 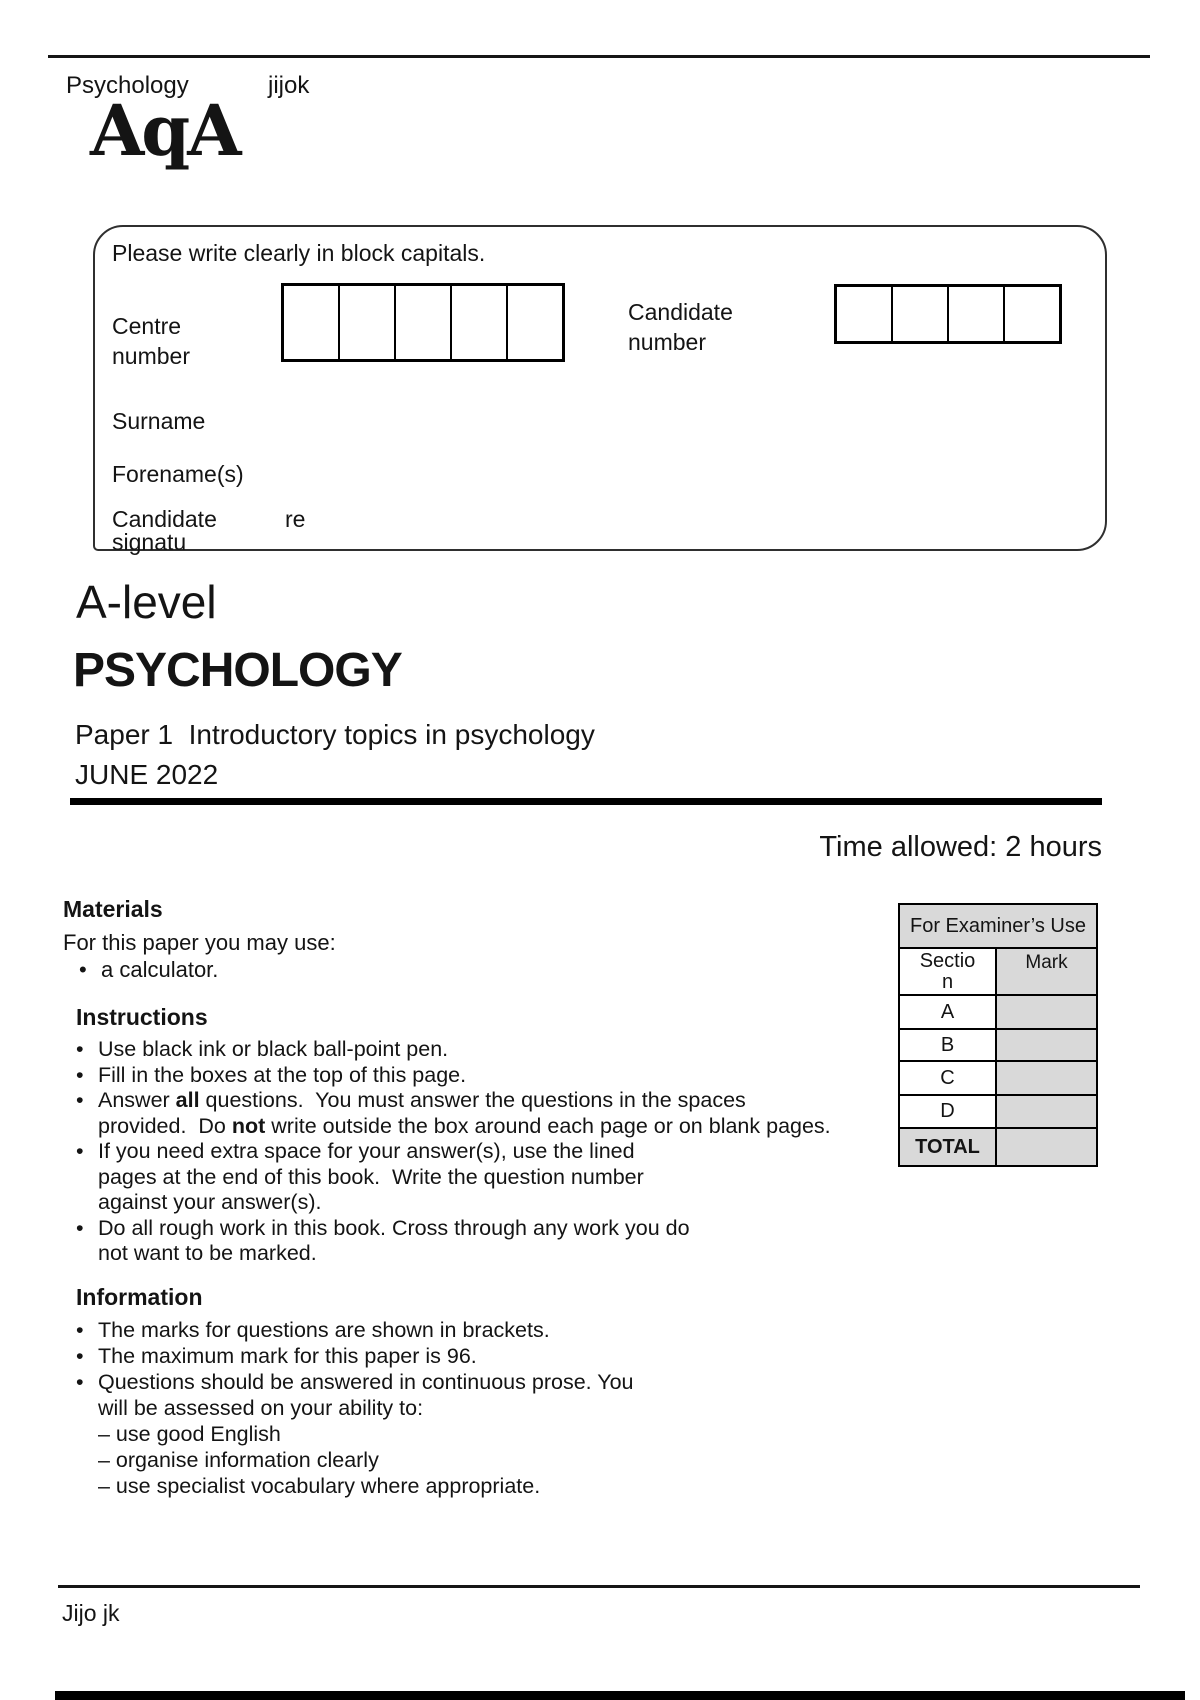 I want to click on section-label: C, so click(x=948, y=1078).